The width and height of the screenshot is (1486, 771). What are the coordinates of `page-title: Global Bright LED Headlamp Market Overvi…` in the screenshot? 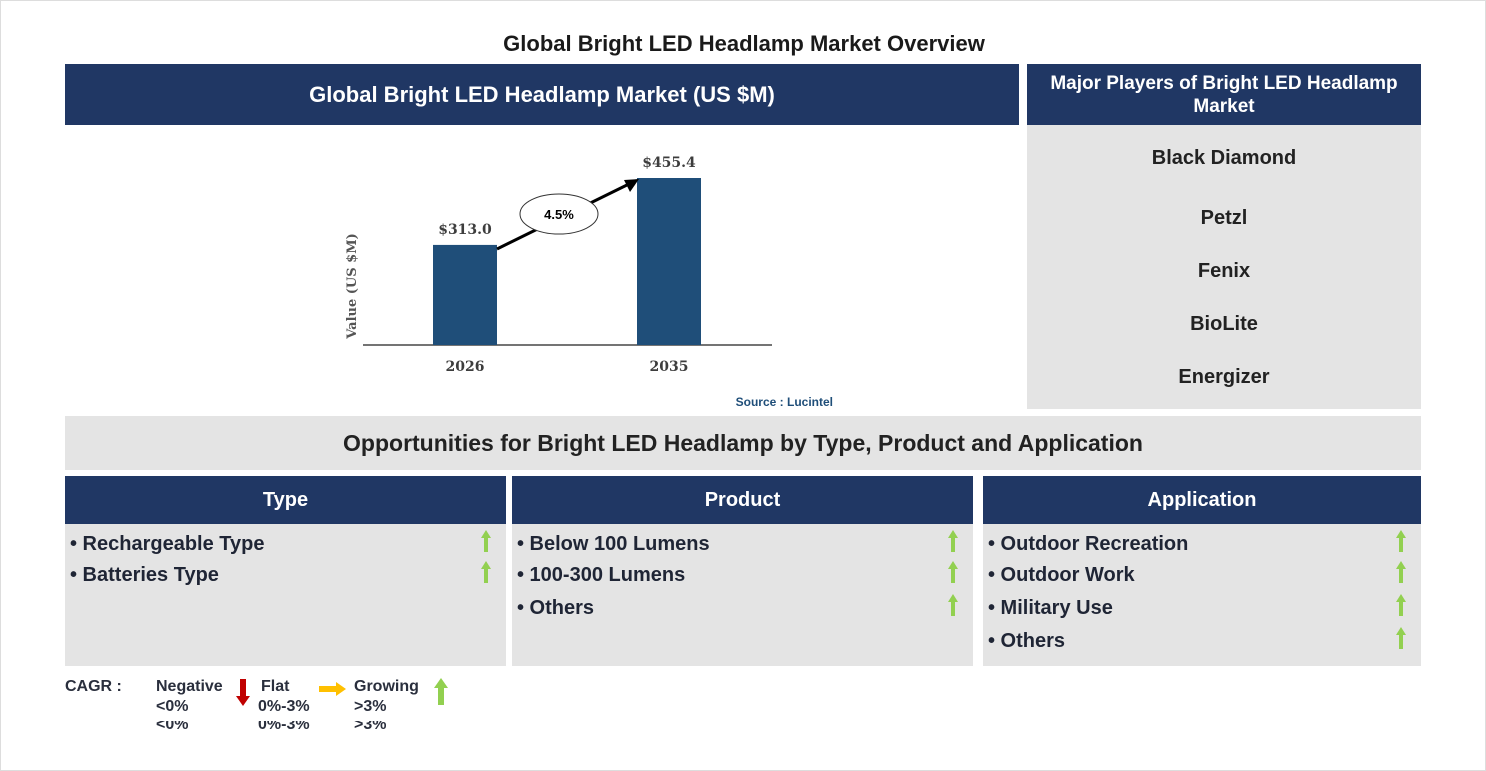 It's located at (744, 43).